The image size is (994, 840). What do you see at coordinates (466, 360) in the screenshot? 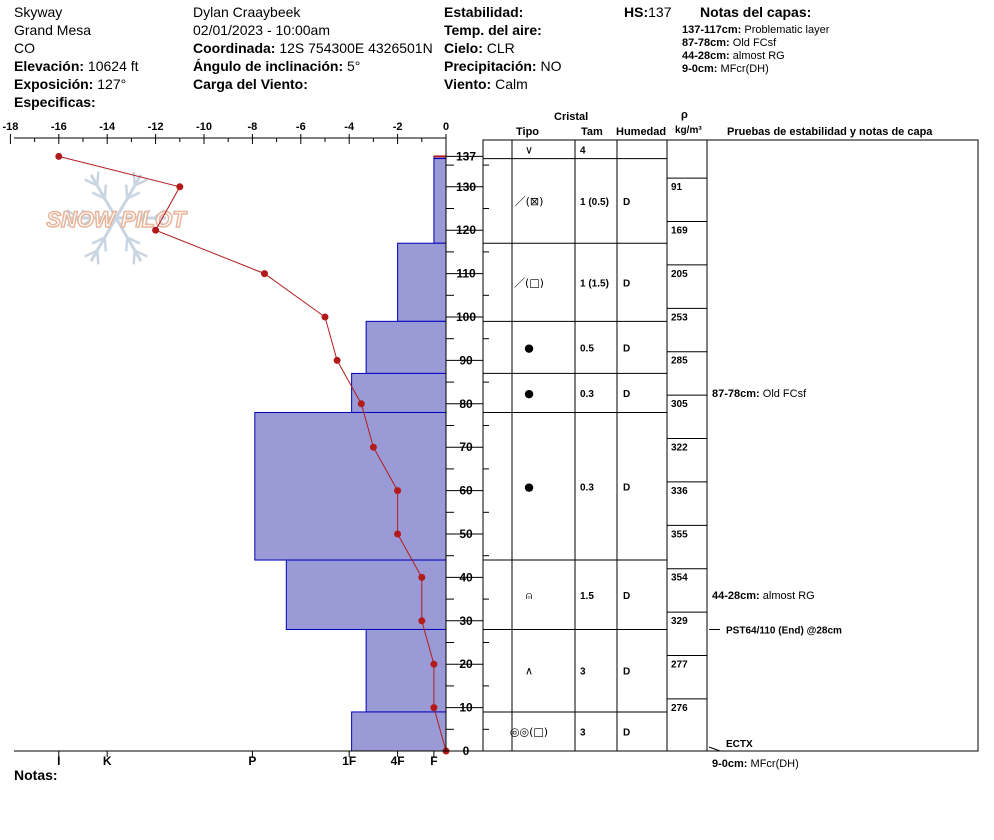
I see `depth-tick-label: 90` at bounding box center [466, 360].